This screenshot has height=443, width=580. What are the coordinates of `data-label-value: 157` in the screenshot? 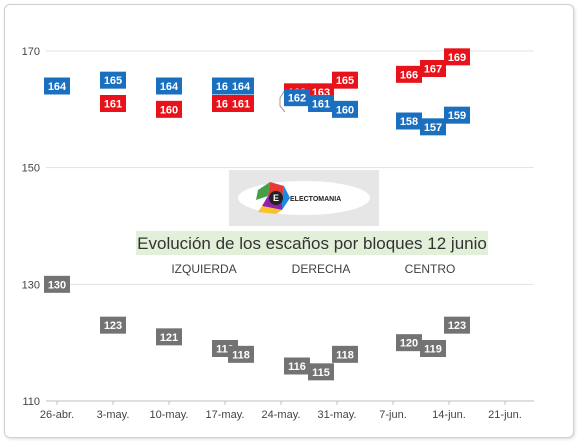 It's located at (433, 128).